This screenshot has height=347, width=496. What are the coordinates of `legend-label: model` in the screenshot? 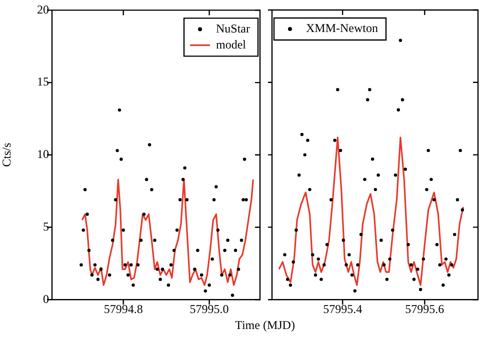 It's located at (231, 44).